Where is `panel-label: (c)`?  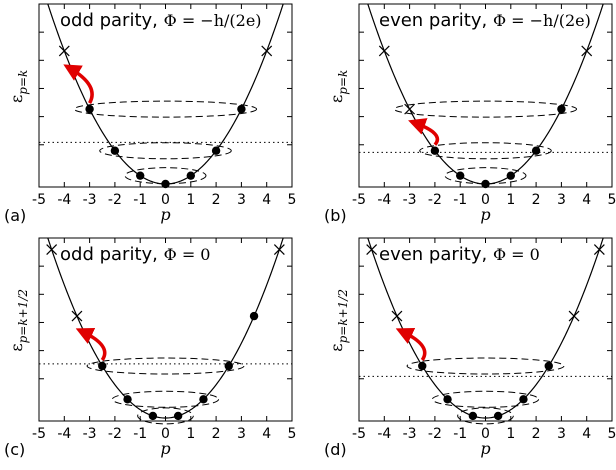
panel-label: (c) is located at coordinates (14, 449).